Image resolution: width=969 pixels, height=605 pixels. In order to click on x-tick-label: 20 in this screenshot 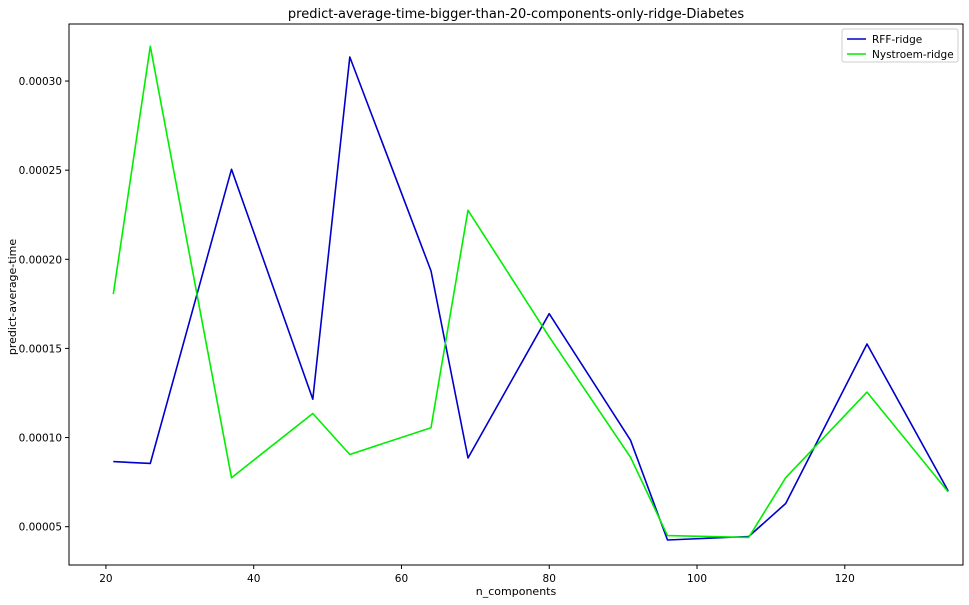, I will do `click(105, 579)`.